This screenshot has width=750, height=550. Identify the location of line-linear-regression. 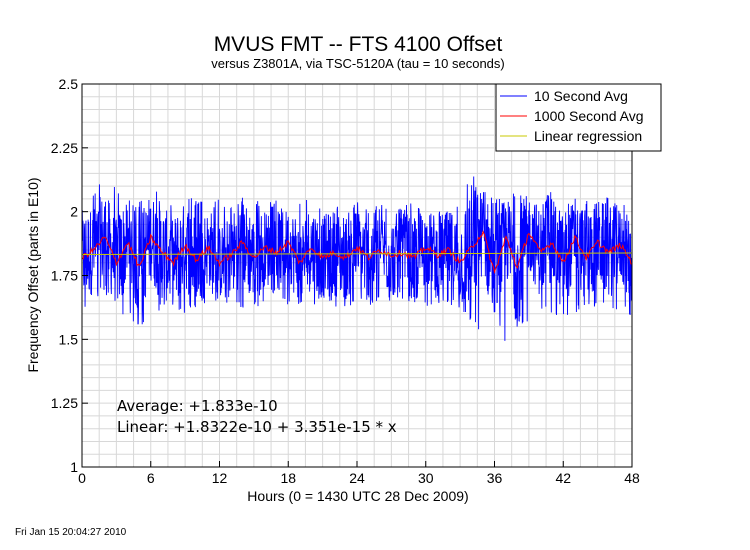
(357, 254).